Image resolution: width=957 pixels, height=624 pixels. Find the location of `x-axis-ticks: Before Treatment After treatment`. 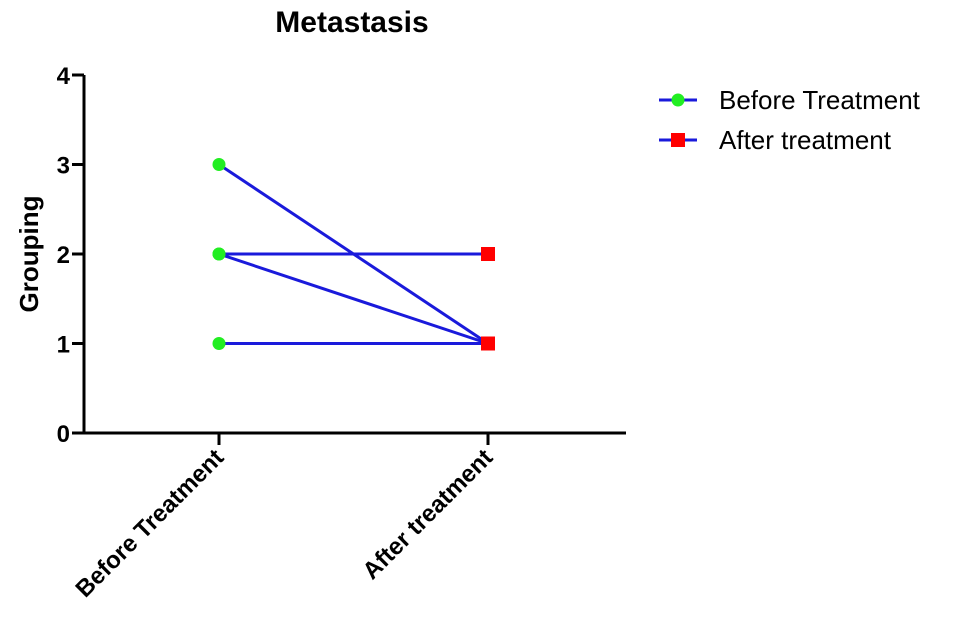

x-axis-ticks: Before Treatment After treatment is located at coordinates (285, 518).